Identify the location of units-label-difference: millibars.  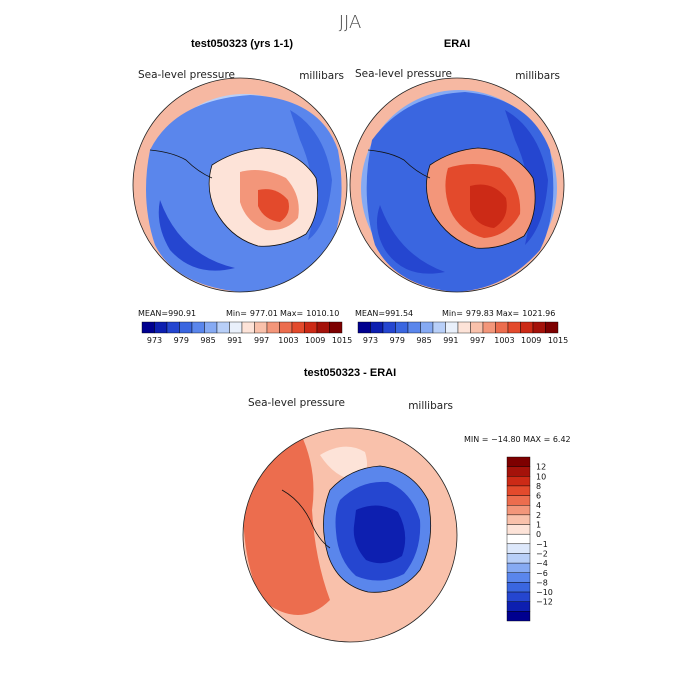
(430, 406).